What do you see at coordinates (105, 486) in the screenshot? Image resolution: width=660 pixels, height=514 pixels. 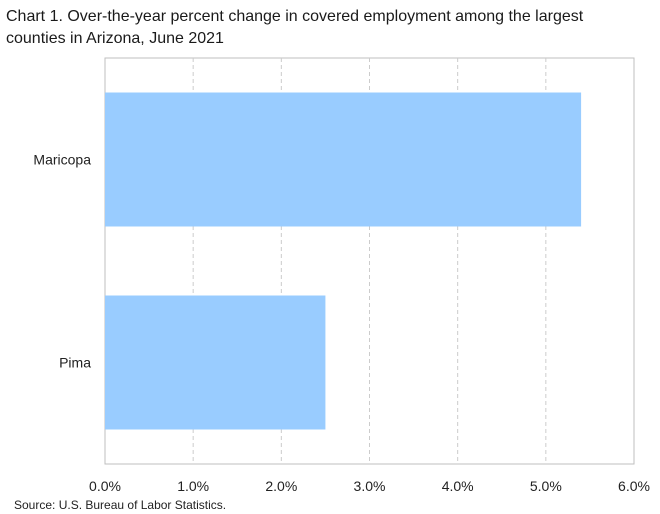 I see `x-tick-label: 0.0%` at bounding box center [105, 486].